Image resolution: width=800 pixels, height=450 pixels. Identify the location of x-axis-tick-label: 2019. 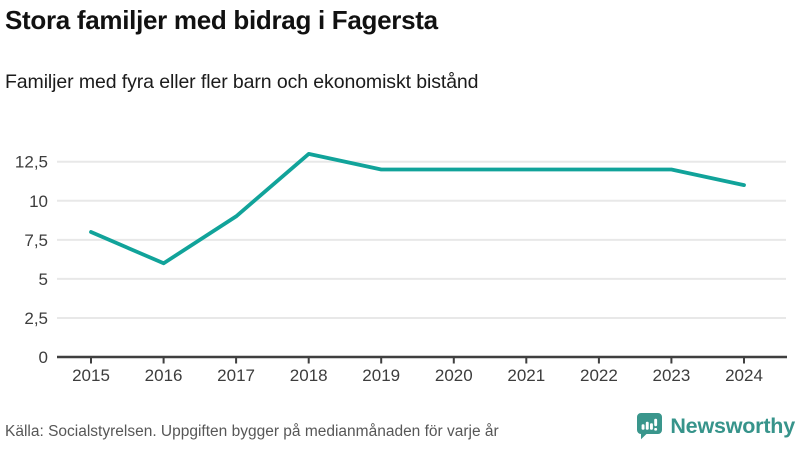
(381, 375).